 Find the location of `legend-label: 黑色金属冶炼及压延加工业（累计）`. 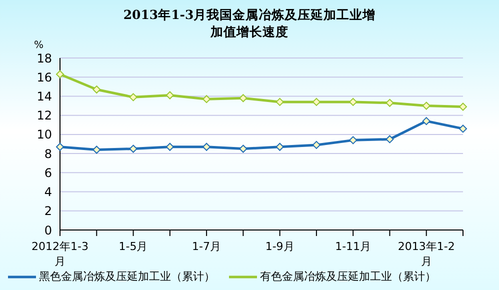

legend-label: 黑色金属冶炼及压延加工业（累计） is located at coordinates (126, 276).